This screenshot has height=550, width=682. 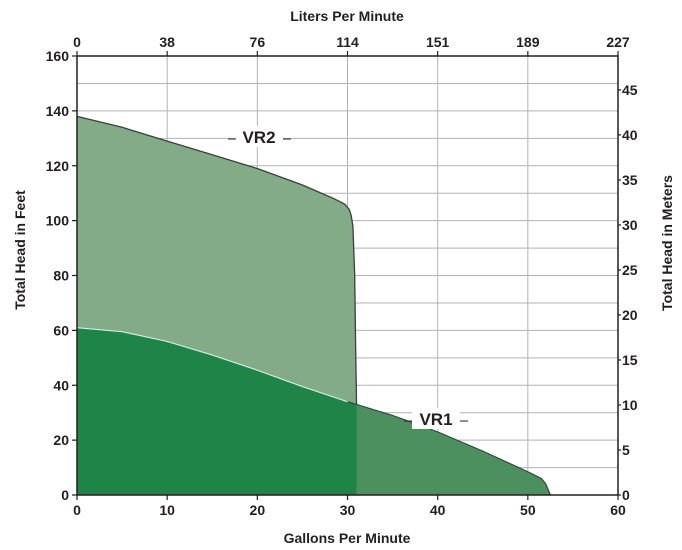 What do you see at coordinates (630, 180) in the screenshot?
I see `y-right-tick-label: 35` at bounding box center [630, 180].